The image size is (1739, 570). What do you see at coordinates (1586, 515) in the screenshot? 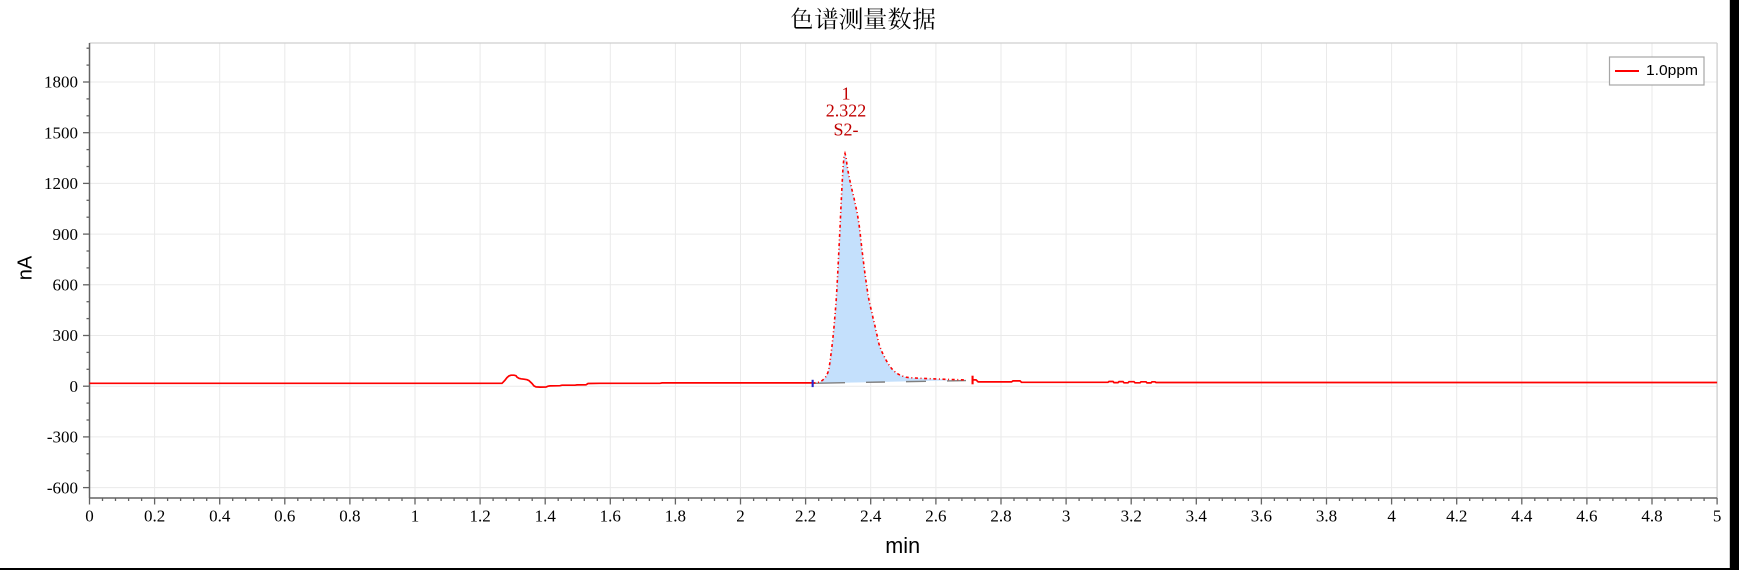
I see `svg-text: 4.6` at bounding box center [1586, 515].